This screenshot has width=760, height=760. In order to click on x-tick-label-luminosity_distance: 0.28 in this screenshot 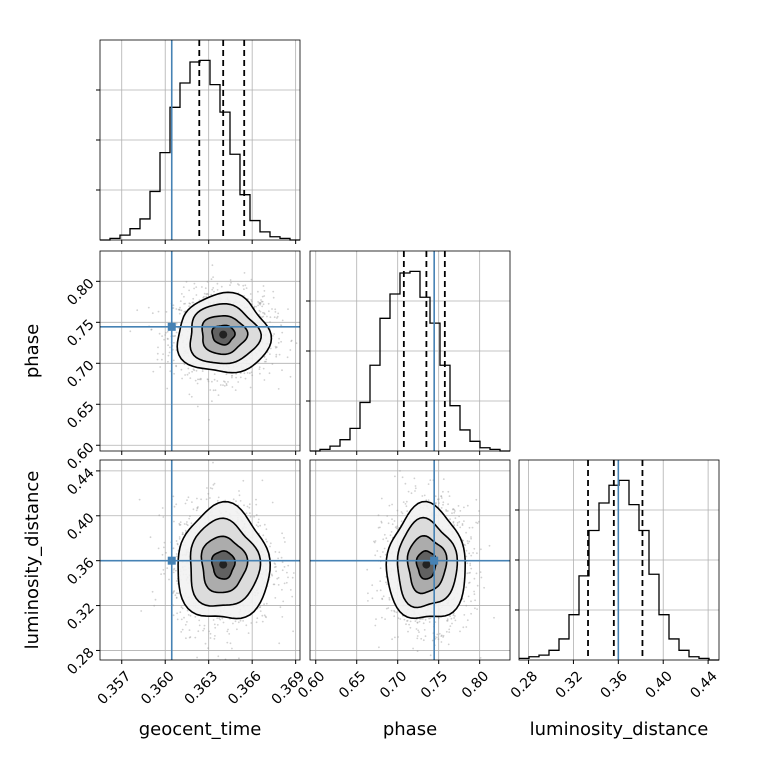, I will do `click(524, 684)`.